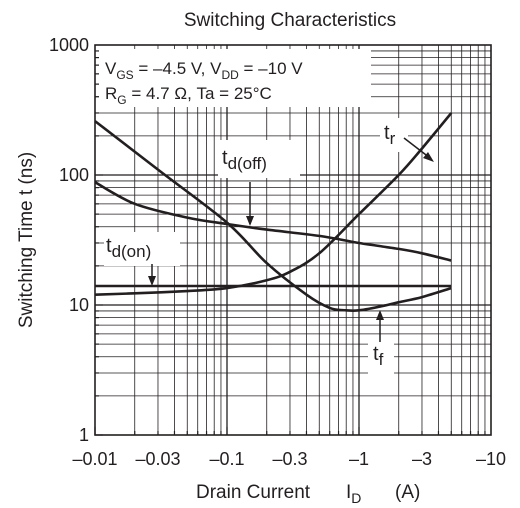 Image resolution: width=520 pixels, height=508 pixels. Describe the element at coordinates (250, 221) in the screenshot. I see `pointer-head-td-off` at that location.